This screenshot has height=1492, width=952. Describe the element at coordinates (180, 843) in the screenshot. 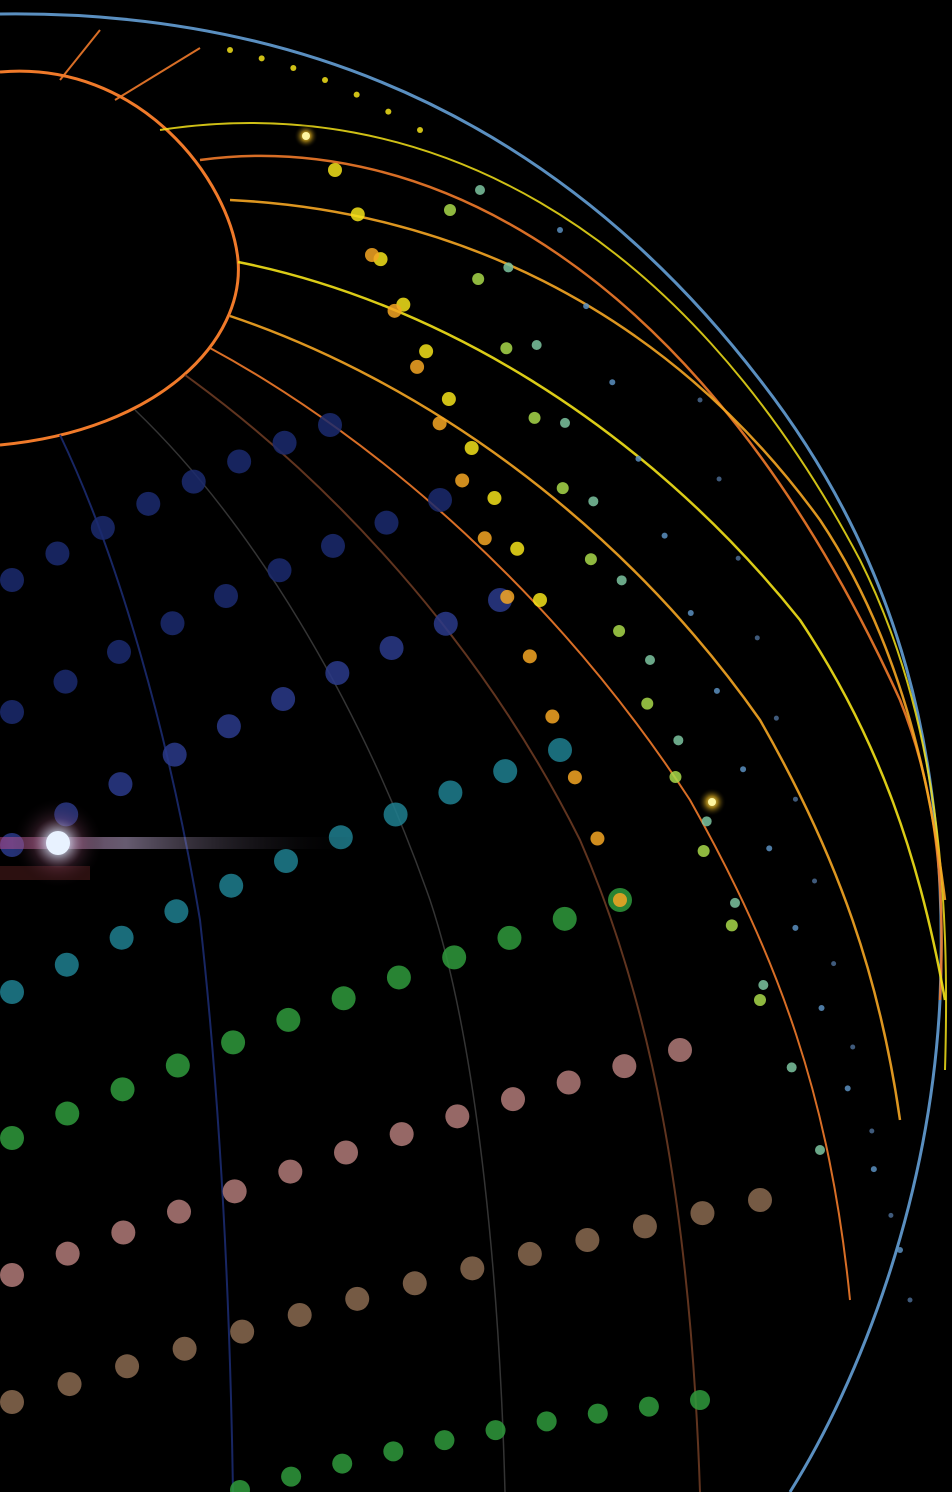

I see `lens-flare-icon` at that location.